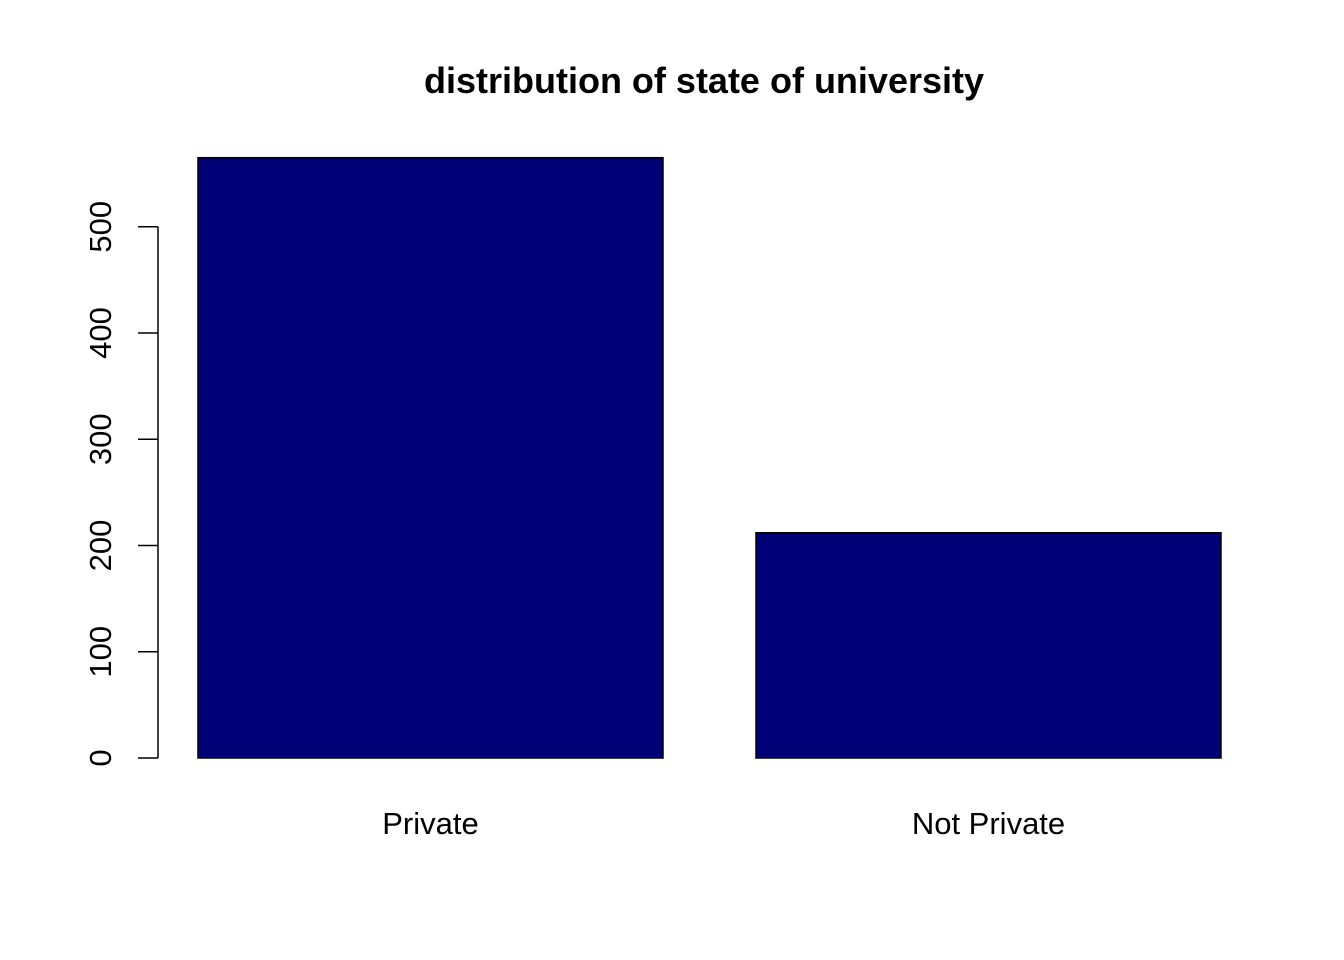 The image size is (1344, 960). I want to click on y-tick-label: 300, so click(100, 439).